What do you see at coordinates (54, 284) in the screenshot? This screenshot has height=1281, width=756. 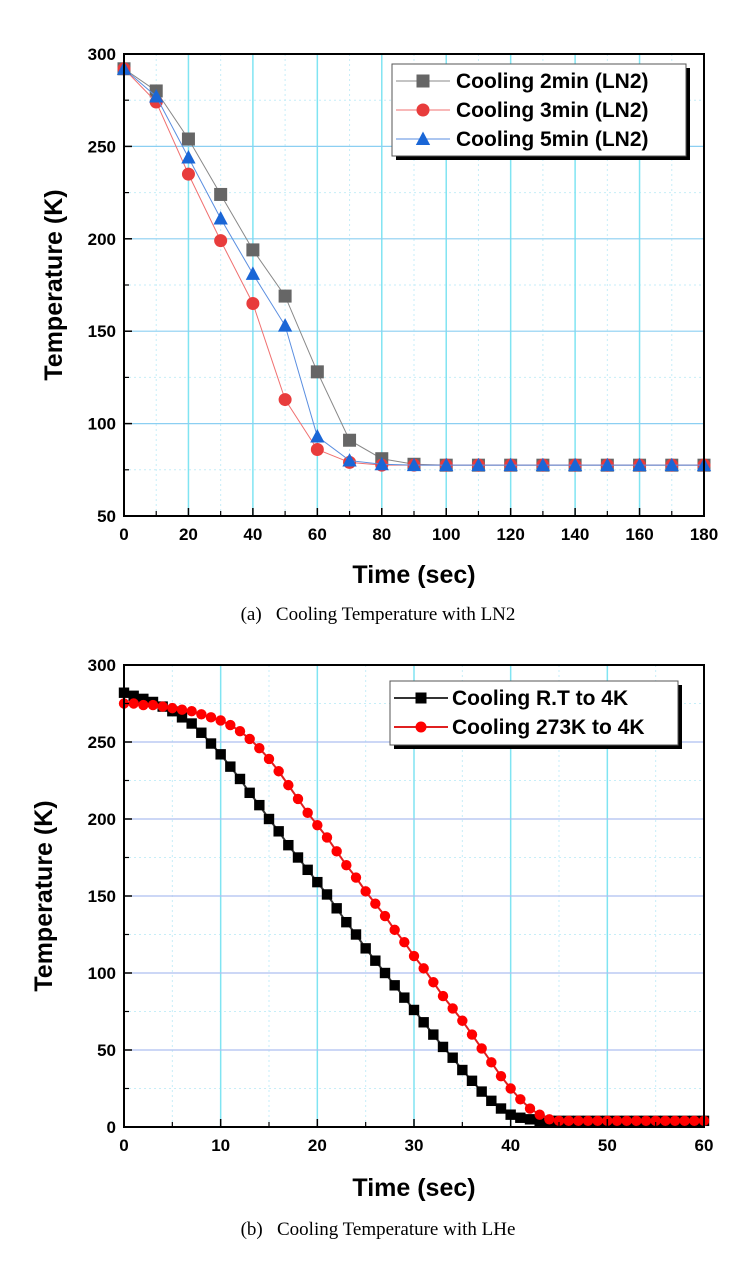 I see `y-axis-label: Temperature (K)` at bounding box center [54, 284].